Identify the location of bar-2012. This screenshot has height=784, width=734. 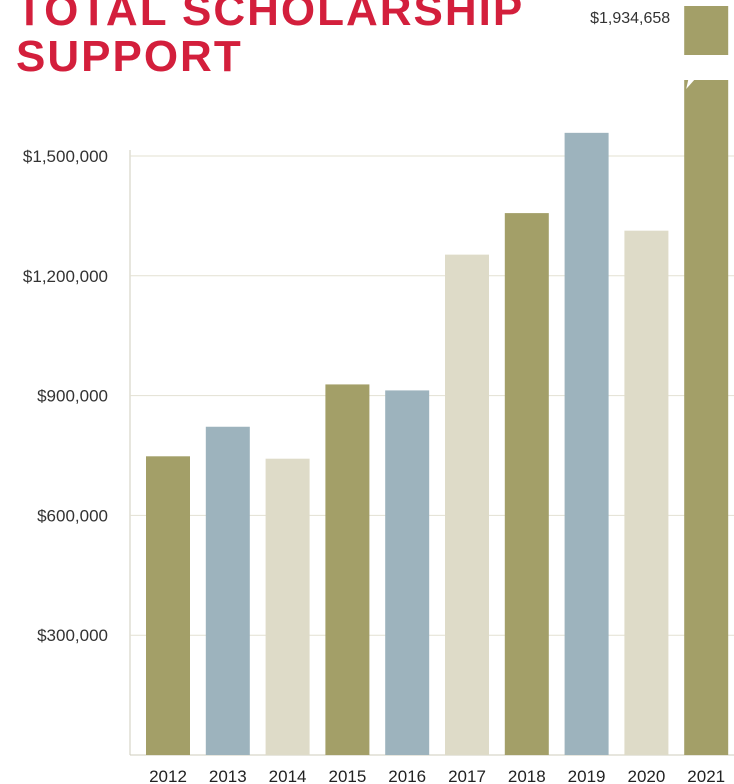
(168, 605).